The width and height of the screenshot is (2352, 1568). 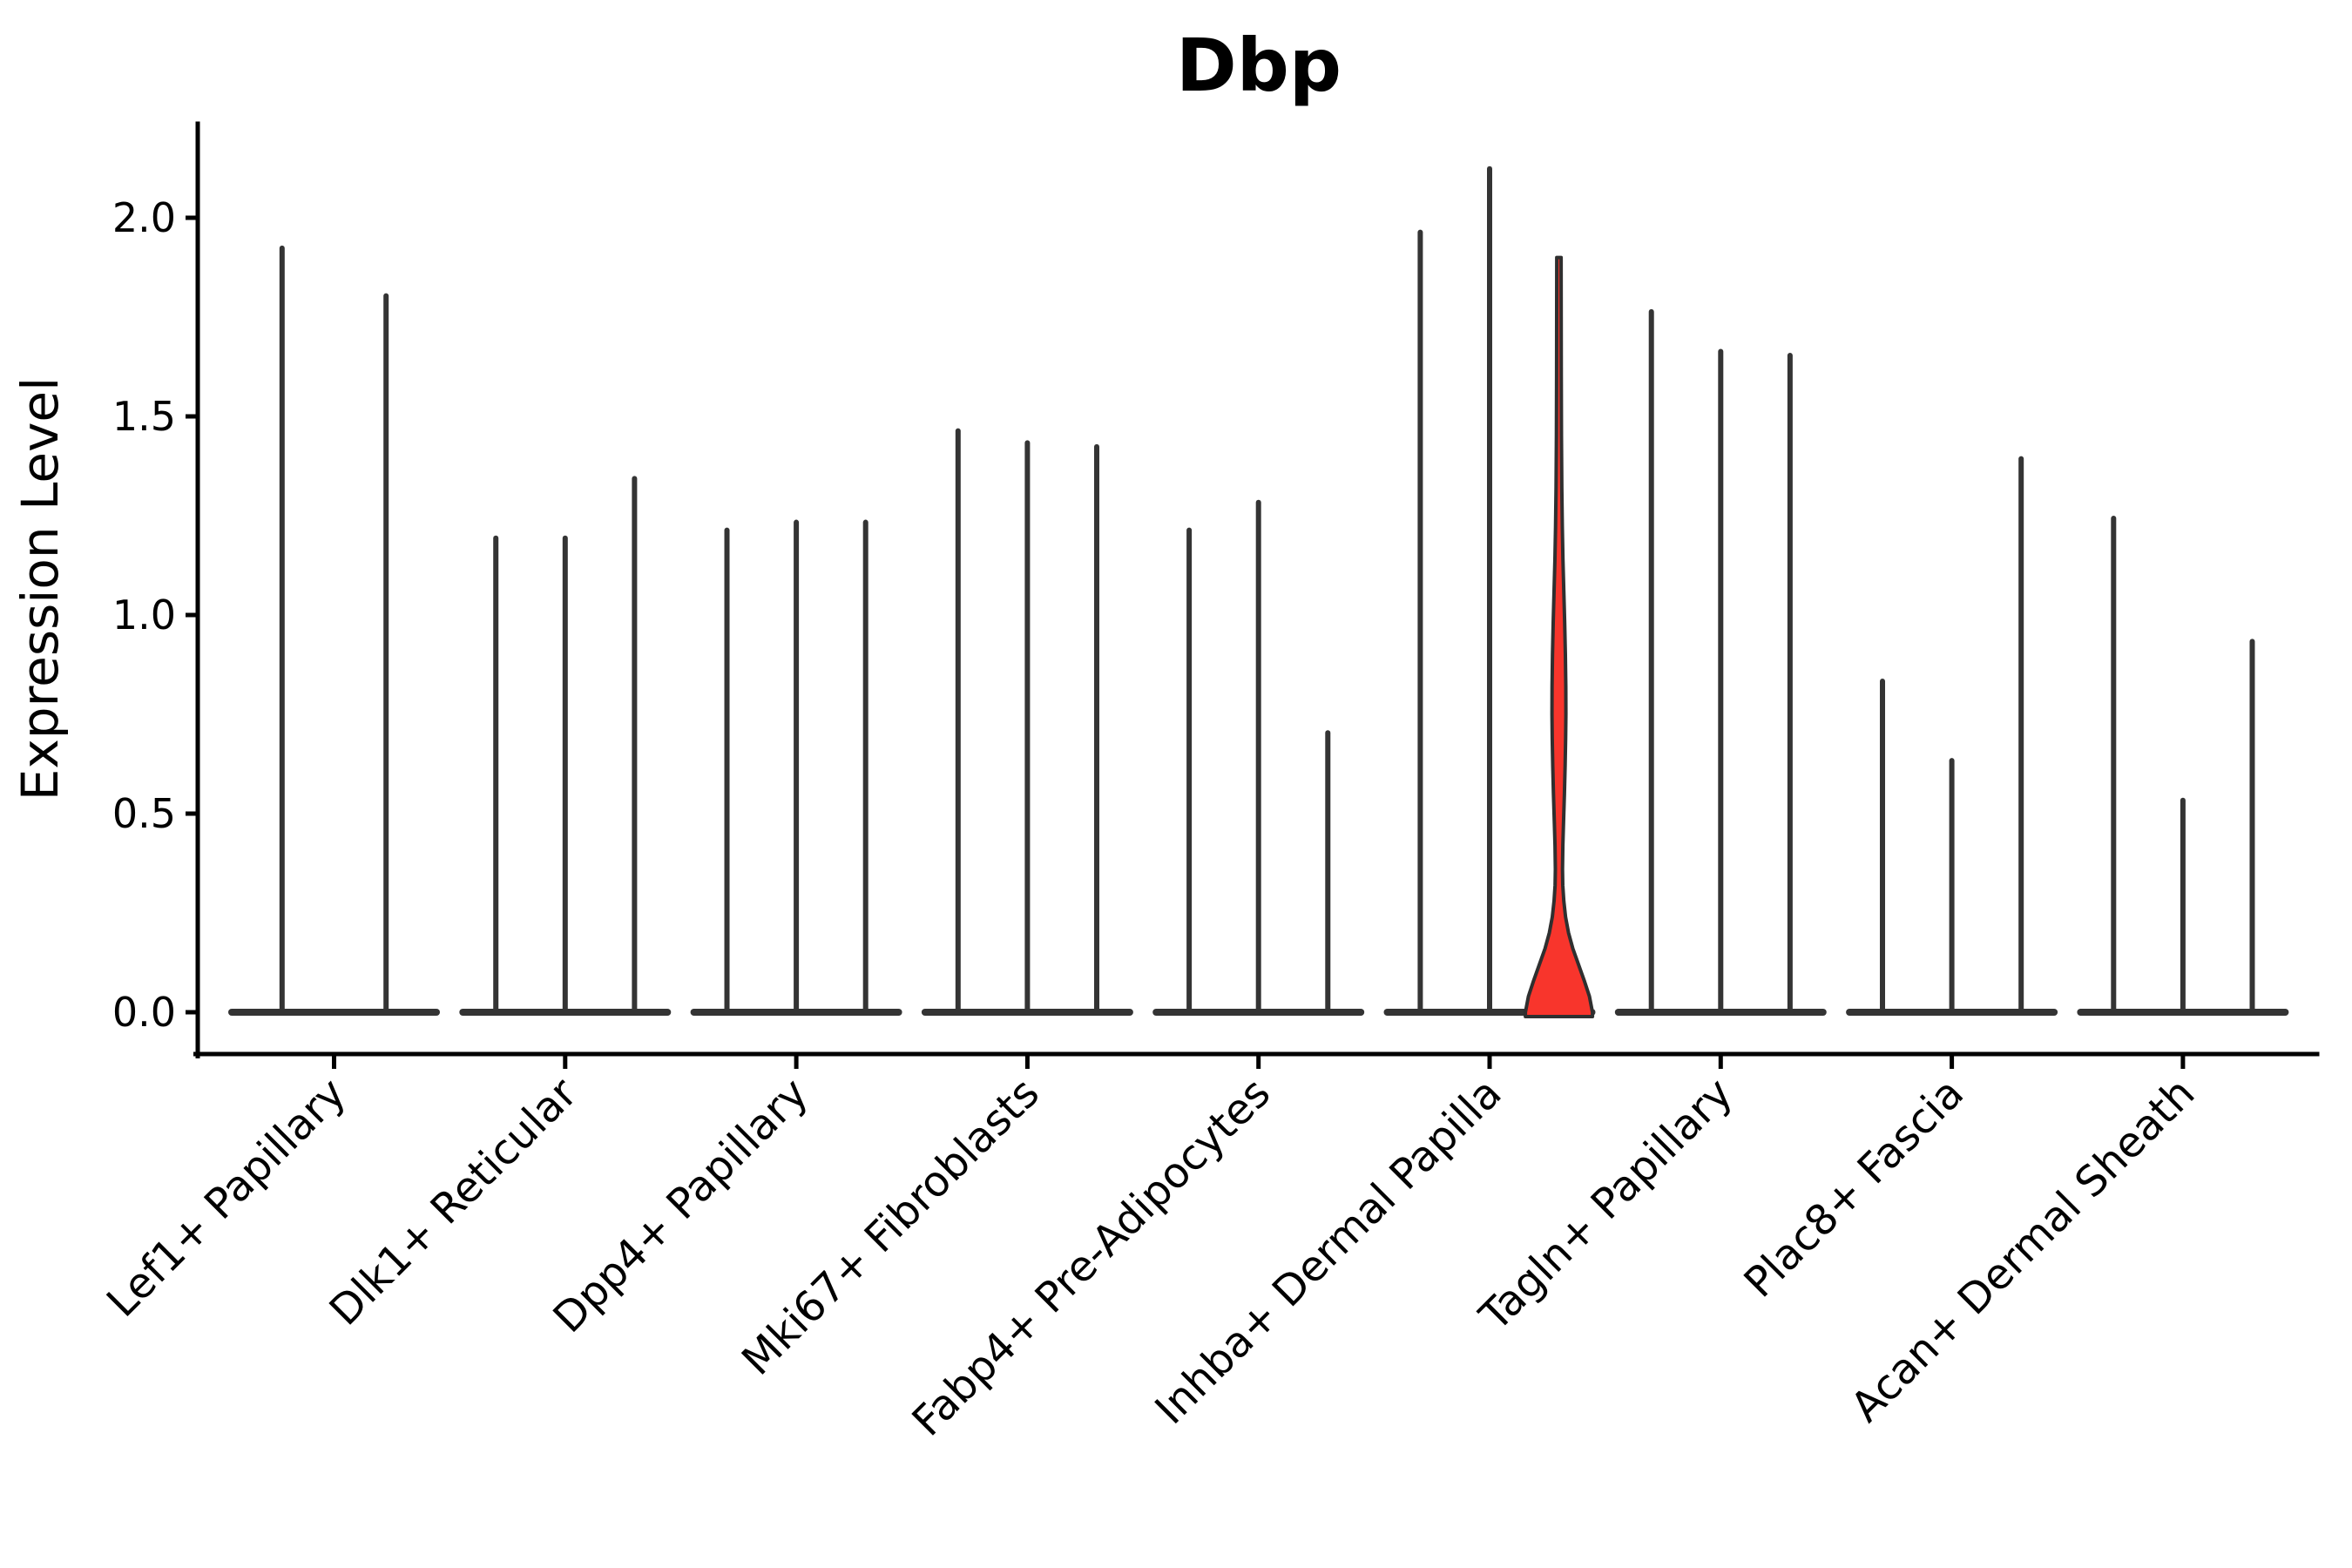 I want to click on x-axis-label: Plac8+ Fascia, so click(x=1854, y=1188).